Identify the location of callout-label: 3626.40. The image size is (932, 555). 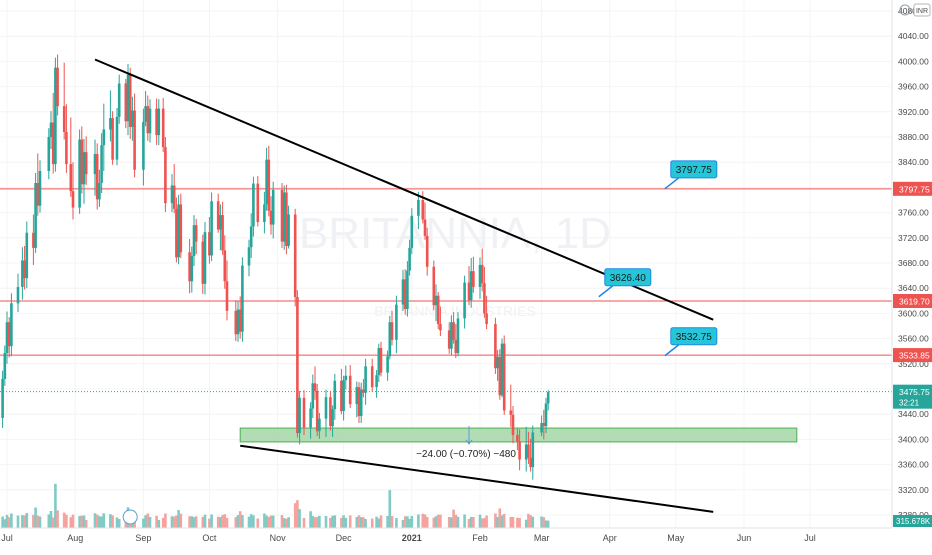
(628, 278).